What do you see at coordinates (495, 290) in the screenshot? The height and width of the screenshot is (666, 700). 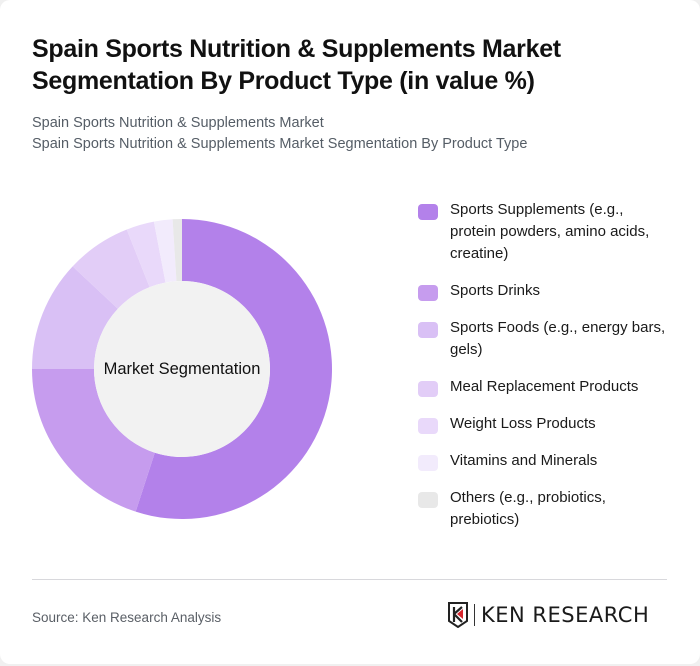 I see `legend-label: Sports Drinks` at bounding box center [495, 290].